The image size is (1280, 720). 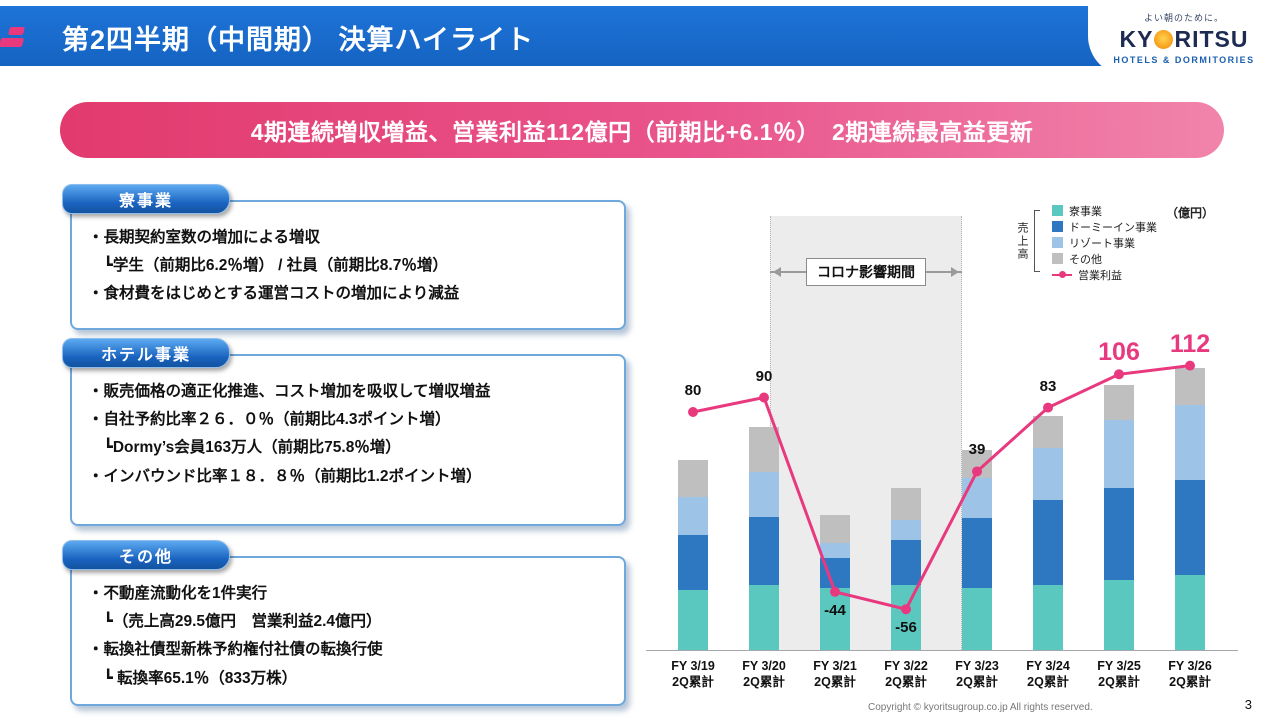 I want to click on section-line: ・販売価格の適正化推進、コスト増加を吸収して増収増益, so click(x=289, y=391).